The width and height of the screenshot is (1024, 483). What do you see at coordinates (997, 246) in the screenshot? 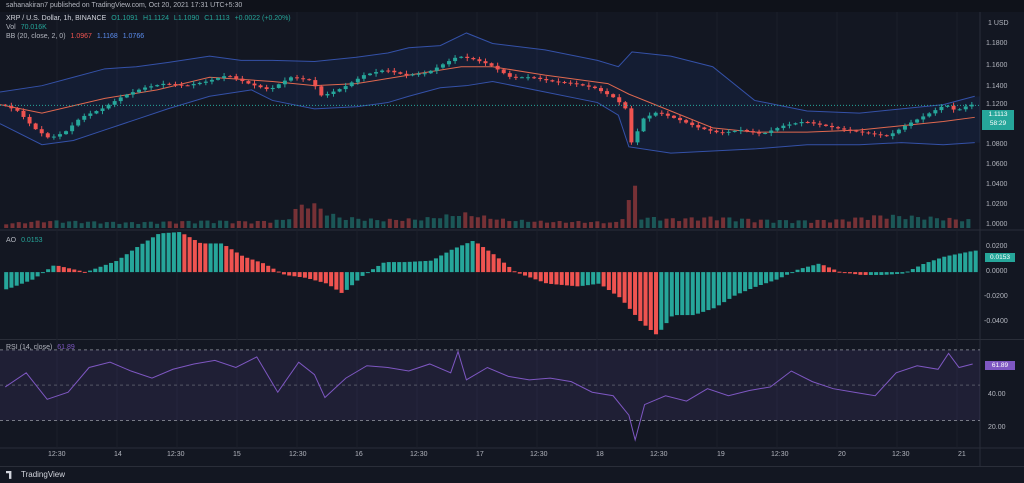
I see `ao-axis-label: 0.0200` at bounding box center [997, 246].